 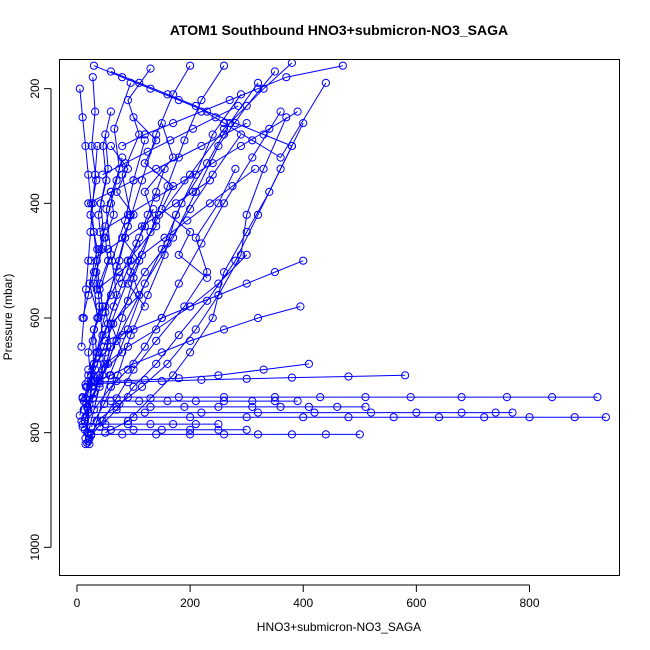 What do you see at coordinates (529, 603) in the screenshot?
I see `x-tick-label: 800` at bounding box center [529, 603].